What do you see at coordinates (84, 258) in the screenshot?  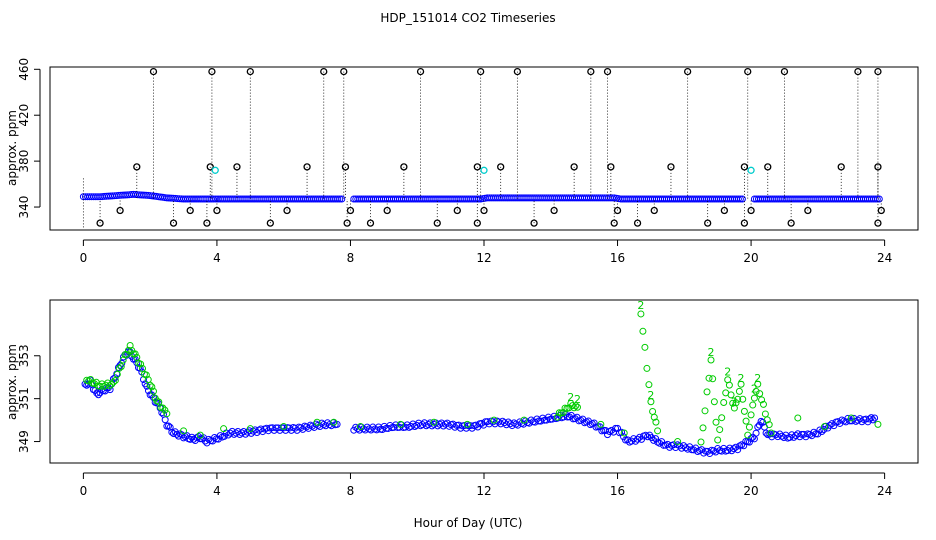 I see `top-x-tick-label: 0` at bounding box center [84, 258].